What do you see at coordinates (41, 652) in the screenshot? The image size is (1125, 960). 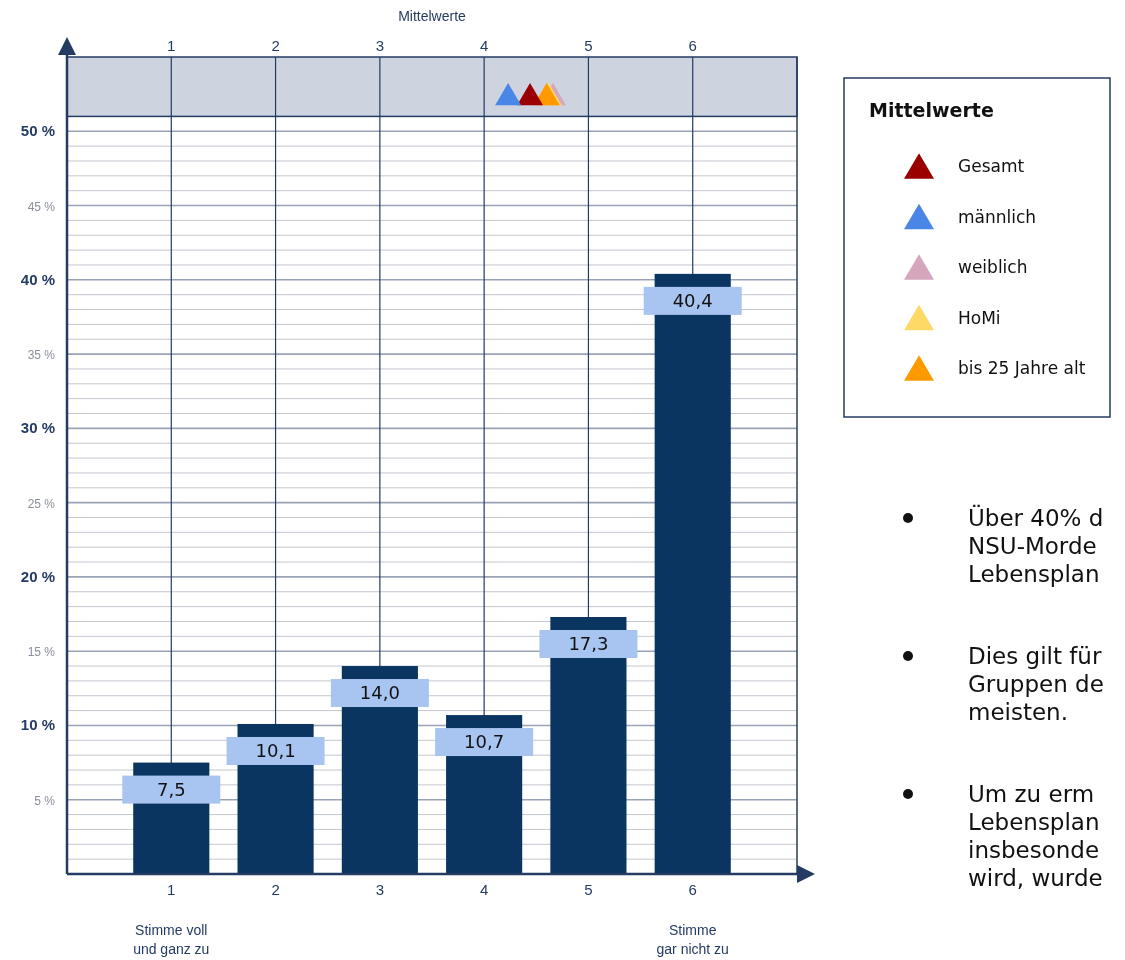 I see `y-tick-label: 15 %` at bounding box center [41, 652].